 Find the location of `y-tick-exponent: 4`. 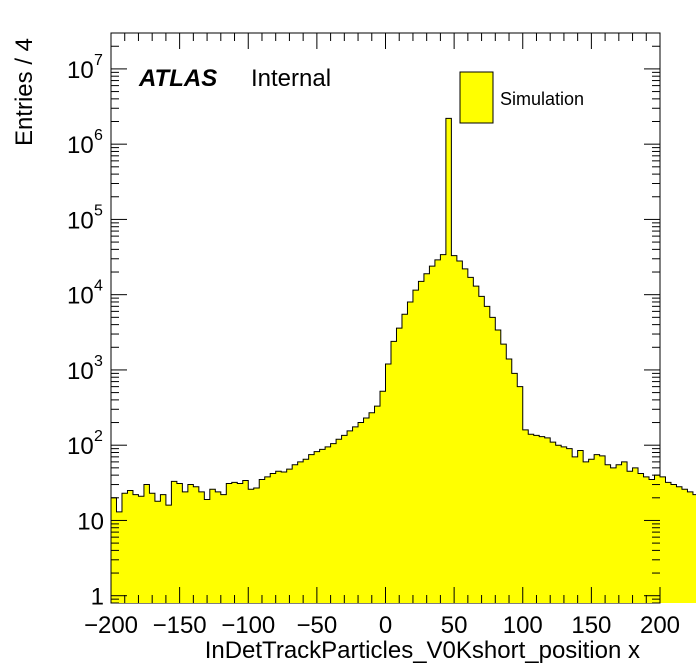

y-tick-exponent: 4 is located at coordinates (98, 286).